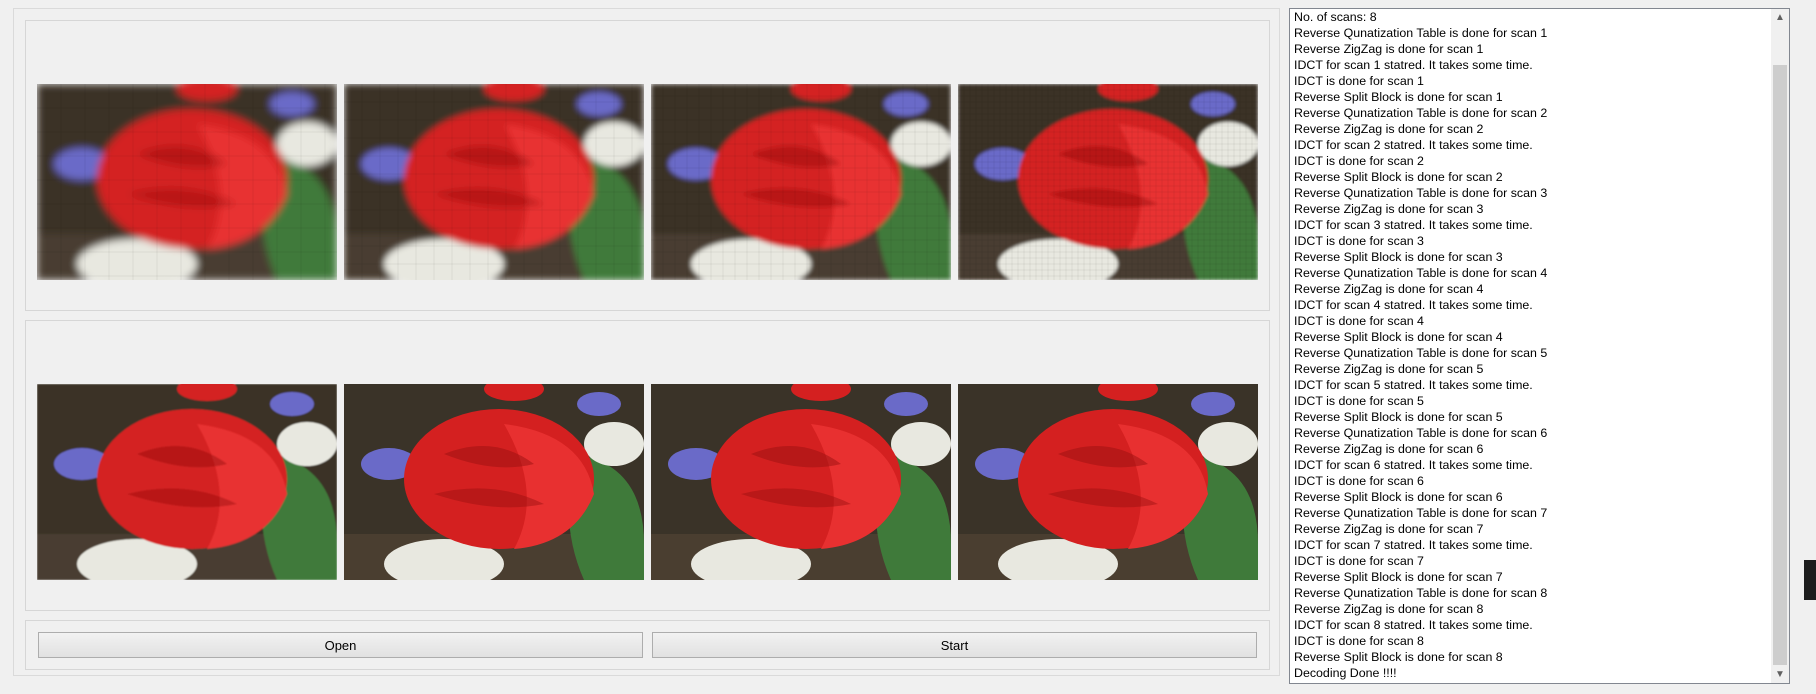 The height and width of the screenshot is (694, 1816). Describe the element at coordinates (1345, 673) in the screenshot. I see `log-line: Decoding Done !!!!` at that location.